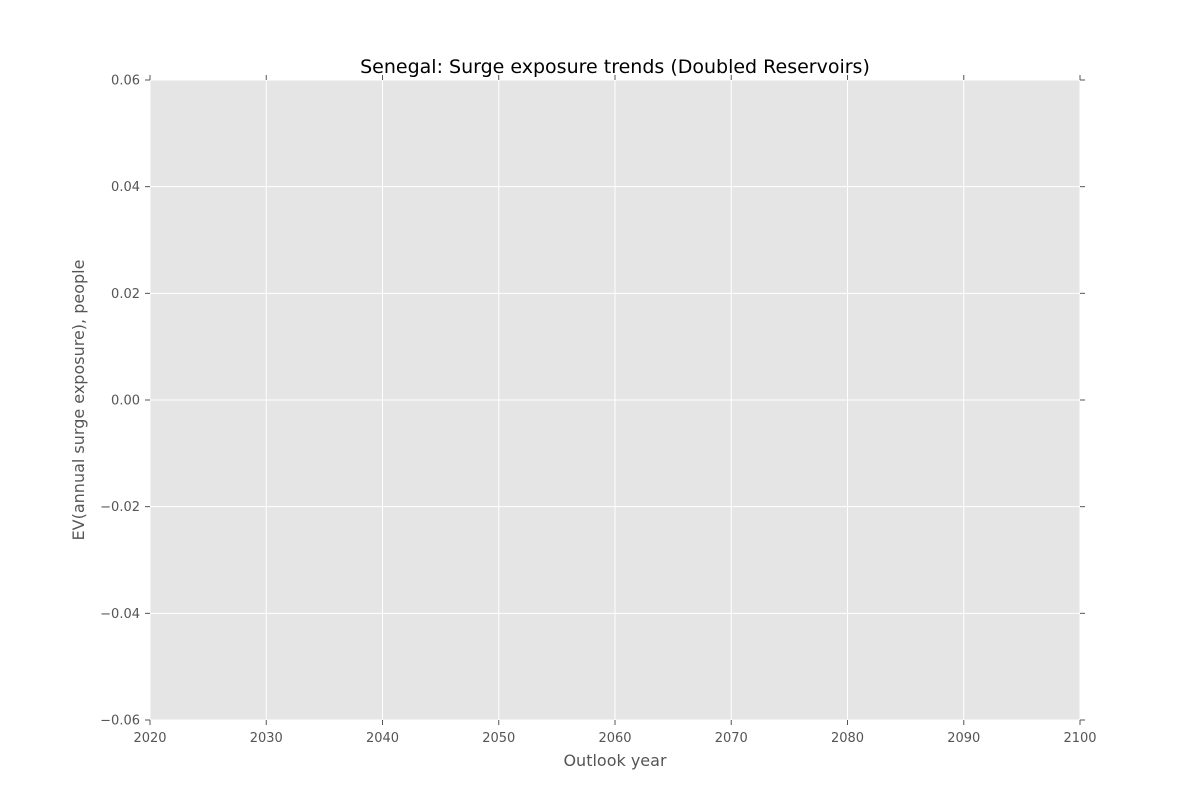 This screenshot has height=800, width=1200. What do you see at coordinates (120, 614) in the screenshot?
I see `y-tick-label: −0.04` at bounding box center [120, 614].